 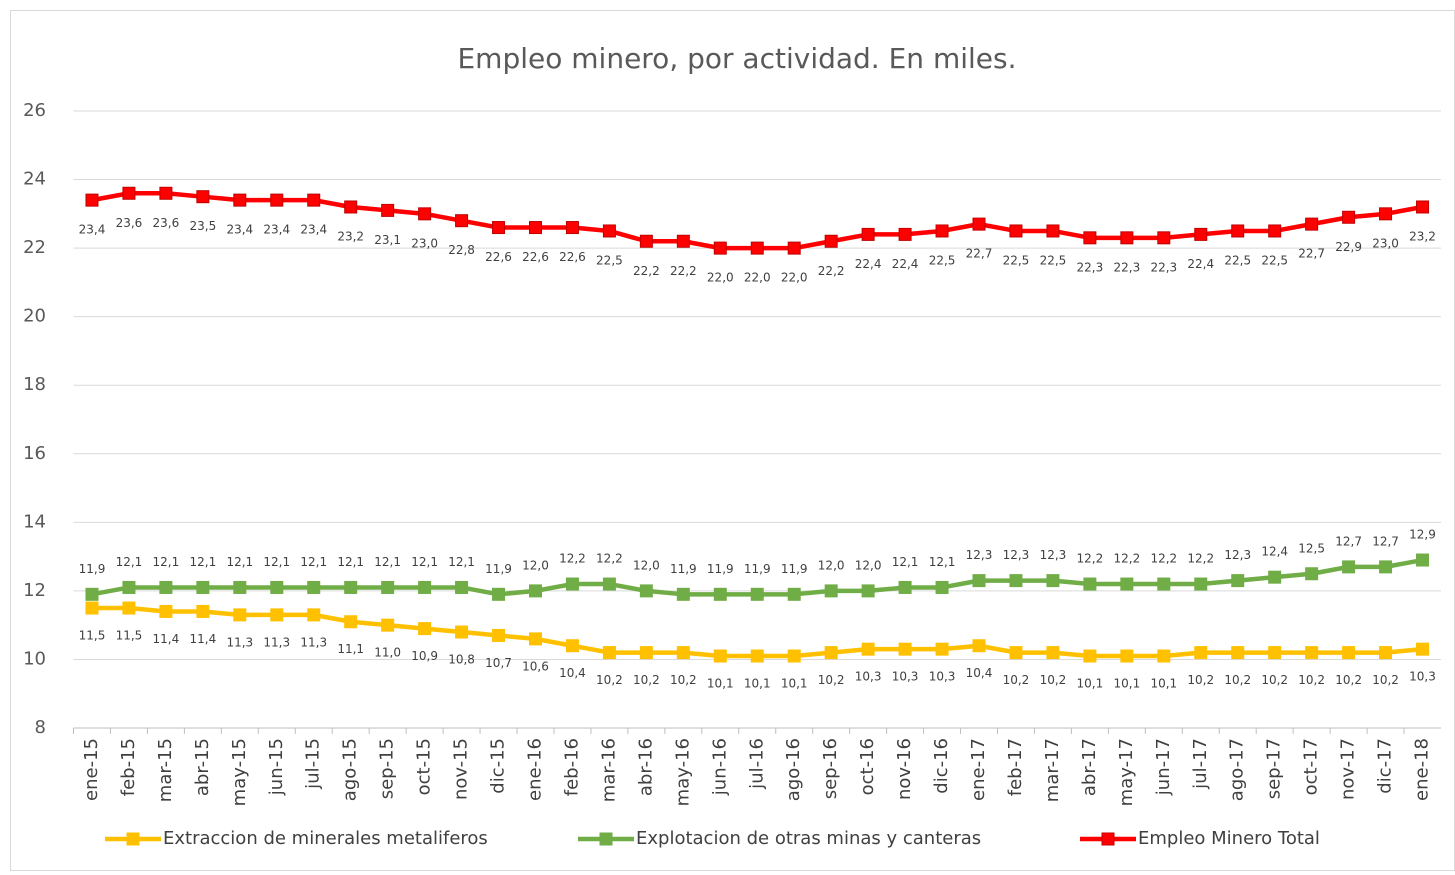 What do you see at coordinates (1348, 247) in the screenshot?
I see `data-label: 22,9` at bounding box center [1348, 247].